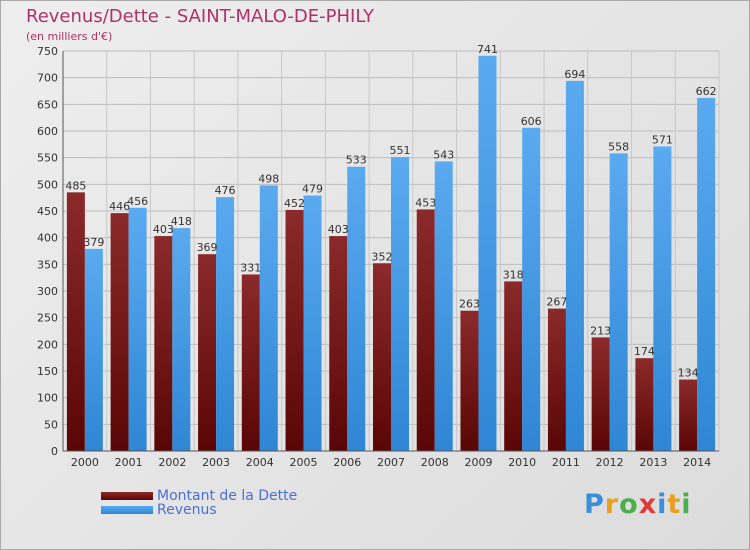 The image size is (750, 550). What do you see at coordinates (435, 462) in the screenshot?
I see `x-tick-label: 2008` at bounding box center [435, 462].